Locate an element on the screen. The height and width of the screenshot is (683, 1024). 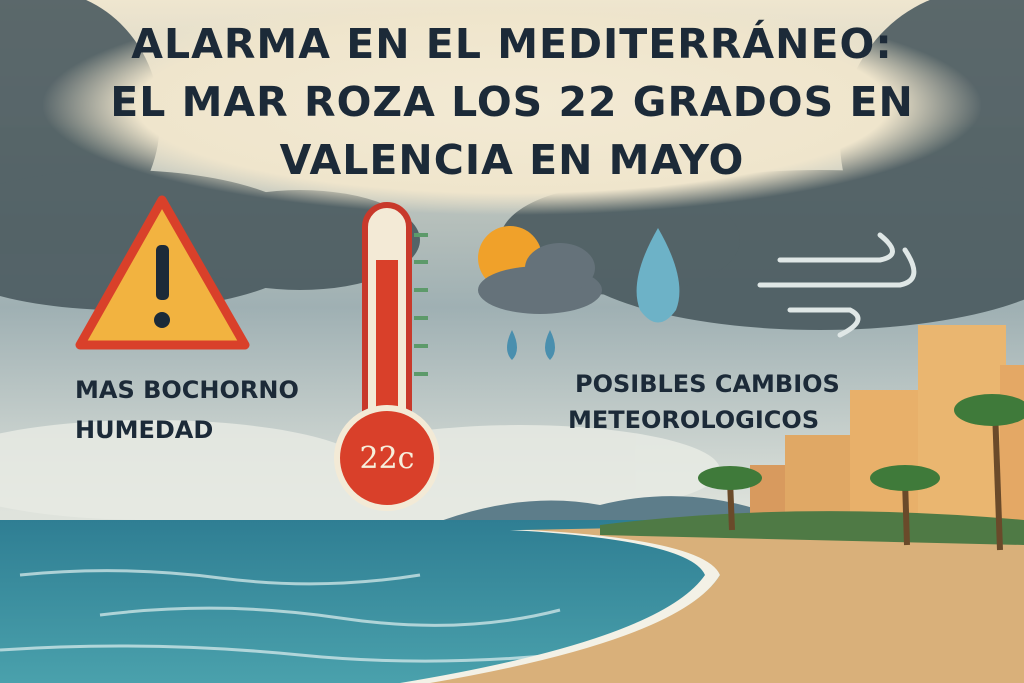
left-label: HUMEDAD is located at coordinates (144, 430).